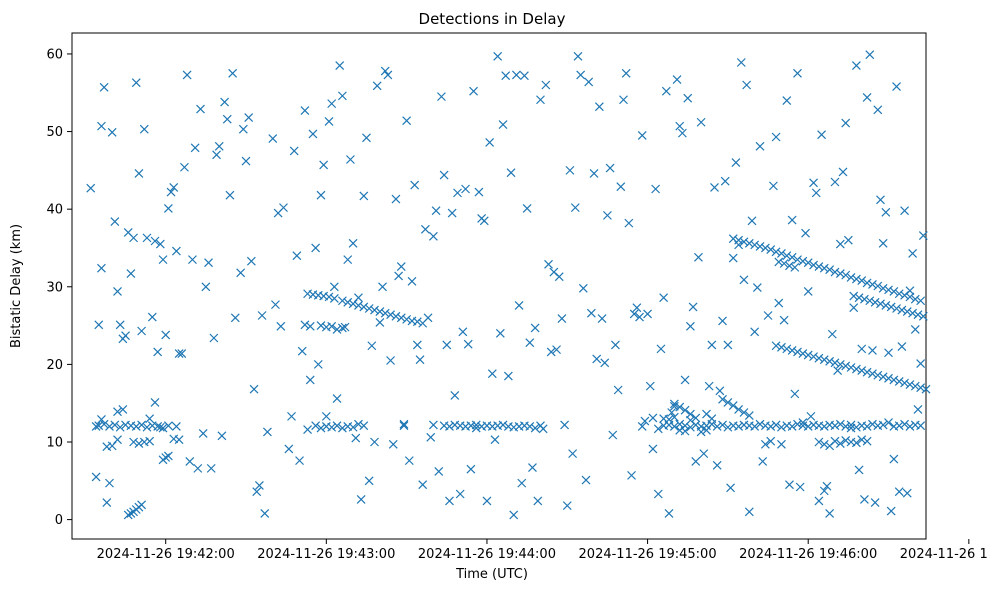 The height and width of the screenshot is (590, 987). I want to click on y-tick-label: 40, so click(54, 210).